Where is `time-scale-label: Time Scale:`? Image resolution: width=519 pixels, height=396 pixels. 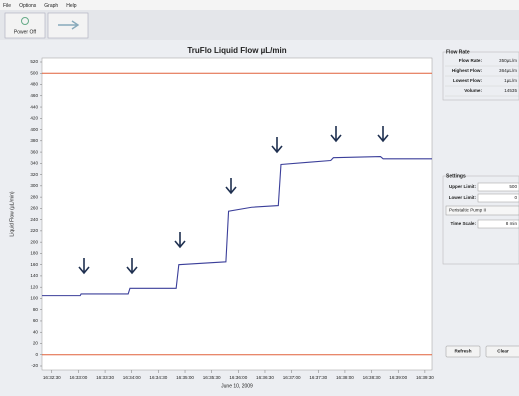
time-scale-label: Time Scale: is located at coordinates (464, 223).